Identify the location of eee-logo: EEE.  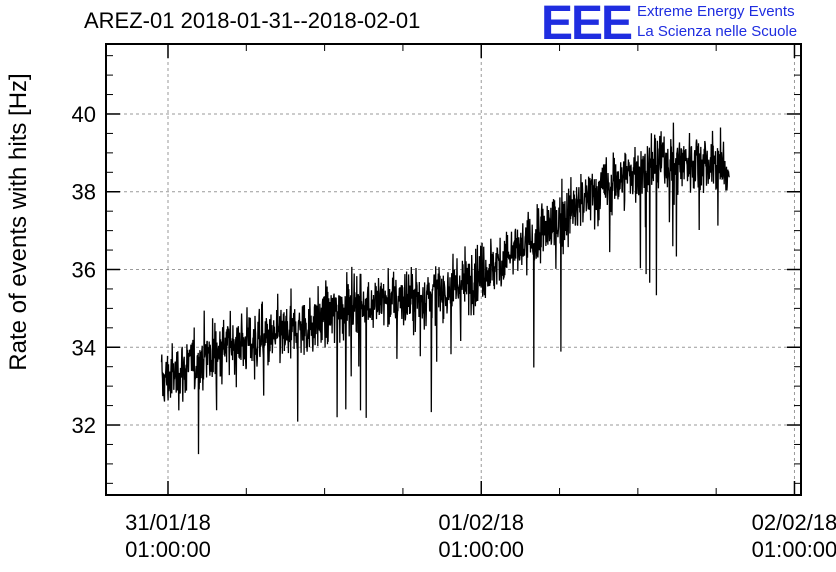
(587, 25).